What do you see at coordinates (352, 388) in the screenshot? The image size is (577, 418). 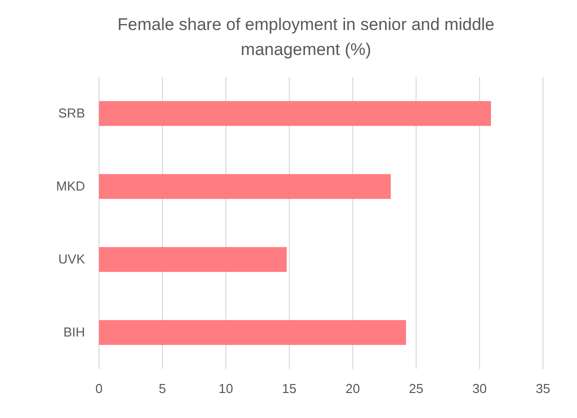 I see `x-tick-label: 20` at bounding box center [352, 388].